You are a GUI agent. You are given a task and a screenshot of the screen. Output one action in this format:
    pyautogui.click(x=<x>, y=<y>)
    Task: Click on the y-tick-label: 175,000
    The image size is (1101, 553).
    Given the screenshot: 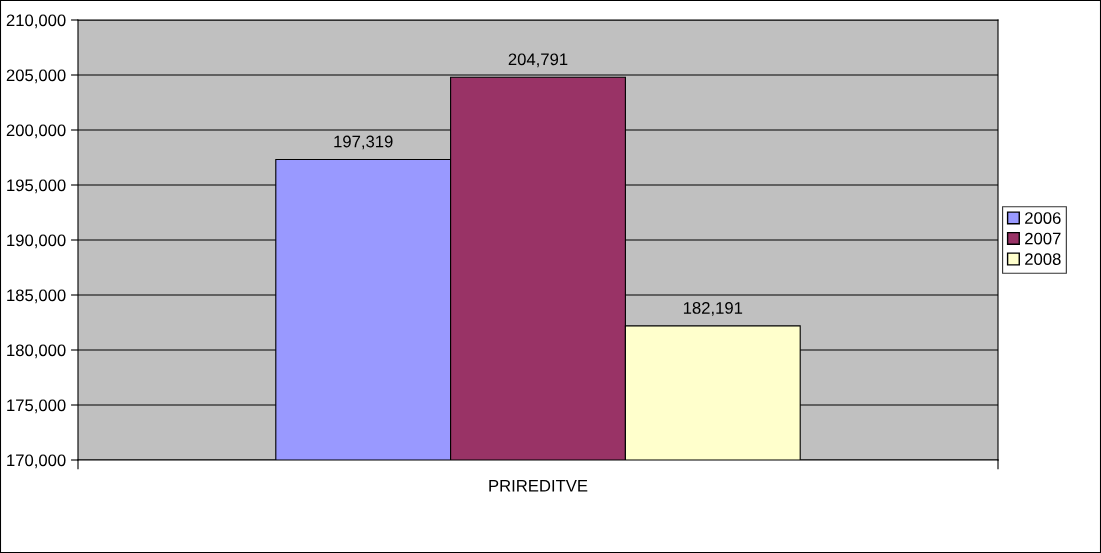 What is the action you would take?
    pyautogui.click(x=36, y=406)
    